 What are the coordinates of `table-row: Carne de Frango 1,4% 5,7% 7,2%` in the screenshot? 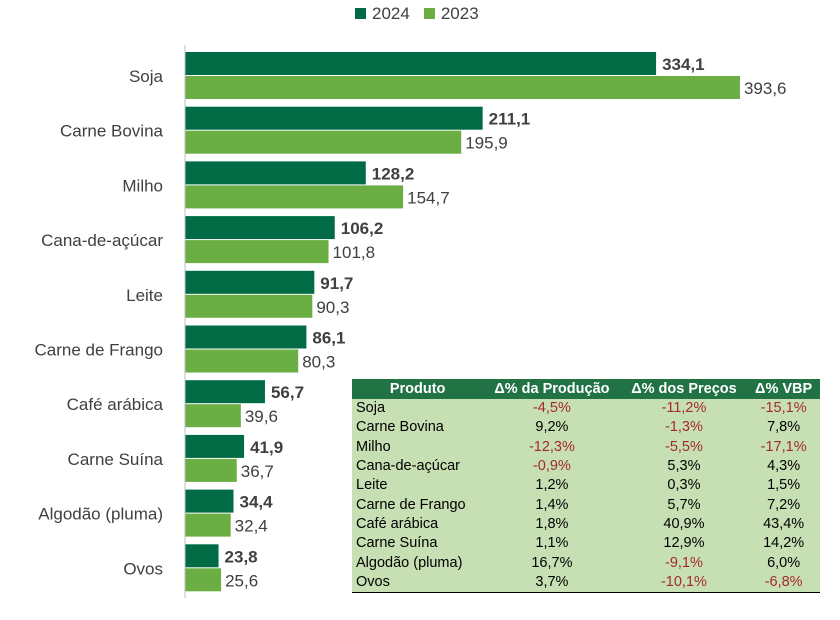 It's located at (586, 504).